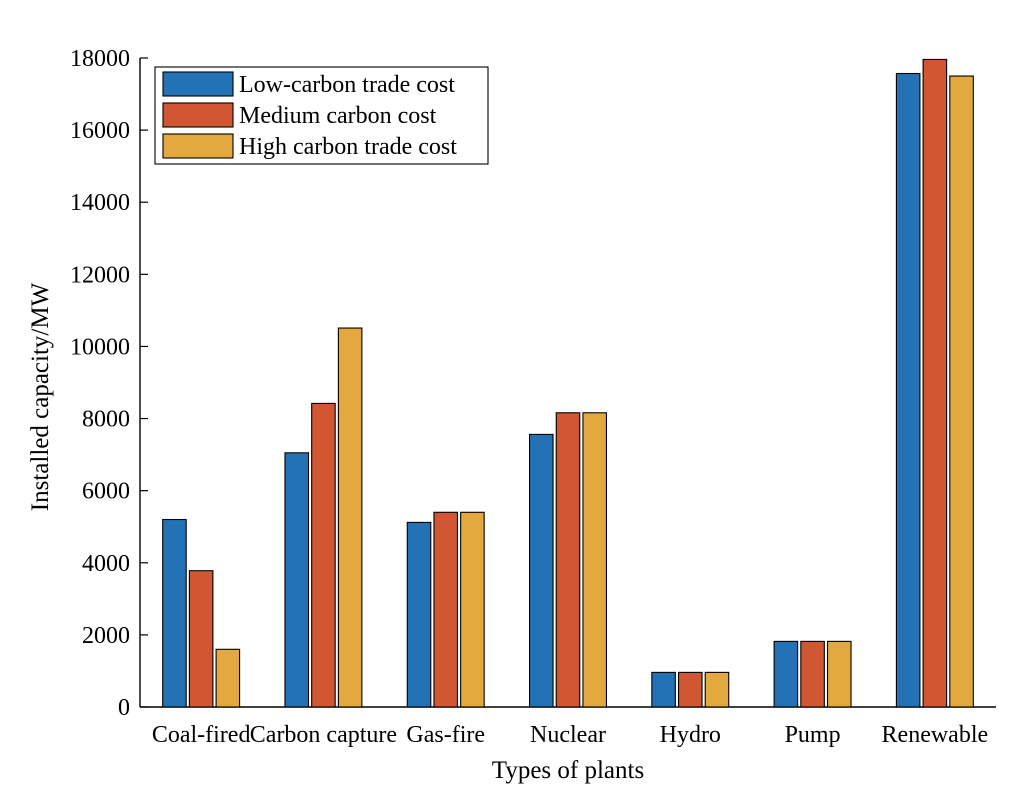  Describe the element at coordinates (568, 770) in the screenshot. I see `x-axis-title: Types of plants` at that location.